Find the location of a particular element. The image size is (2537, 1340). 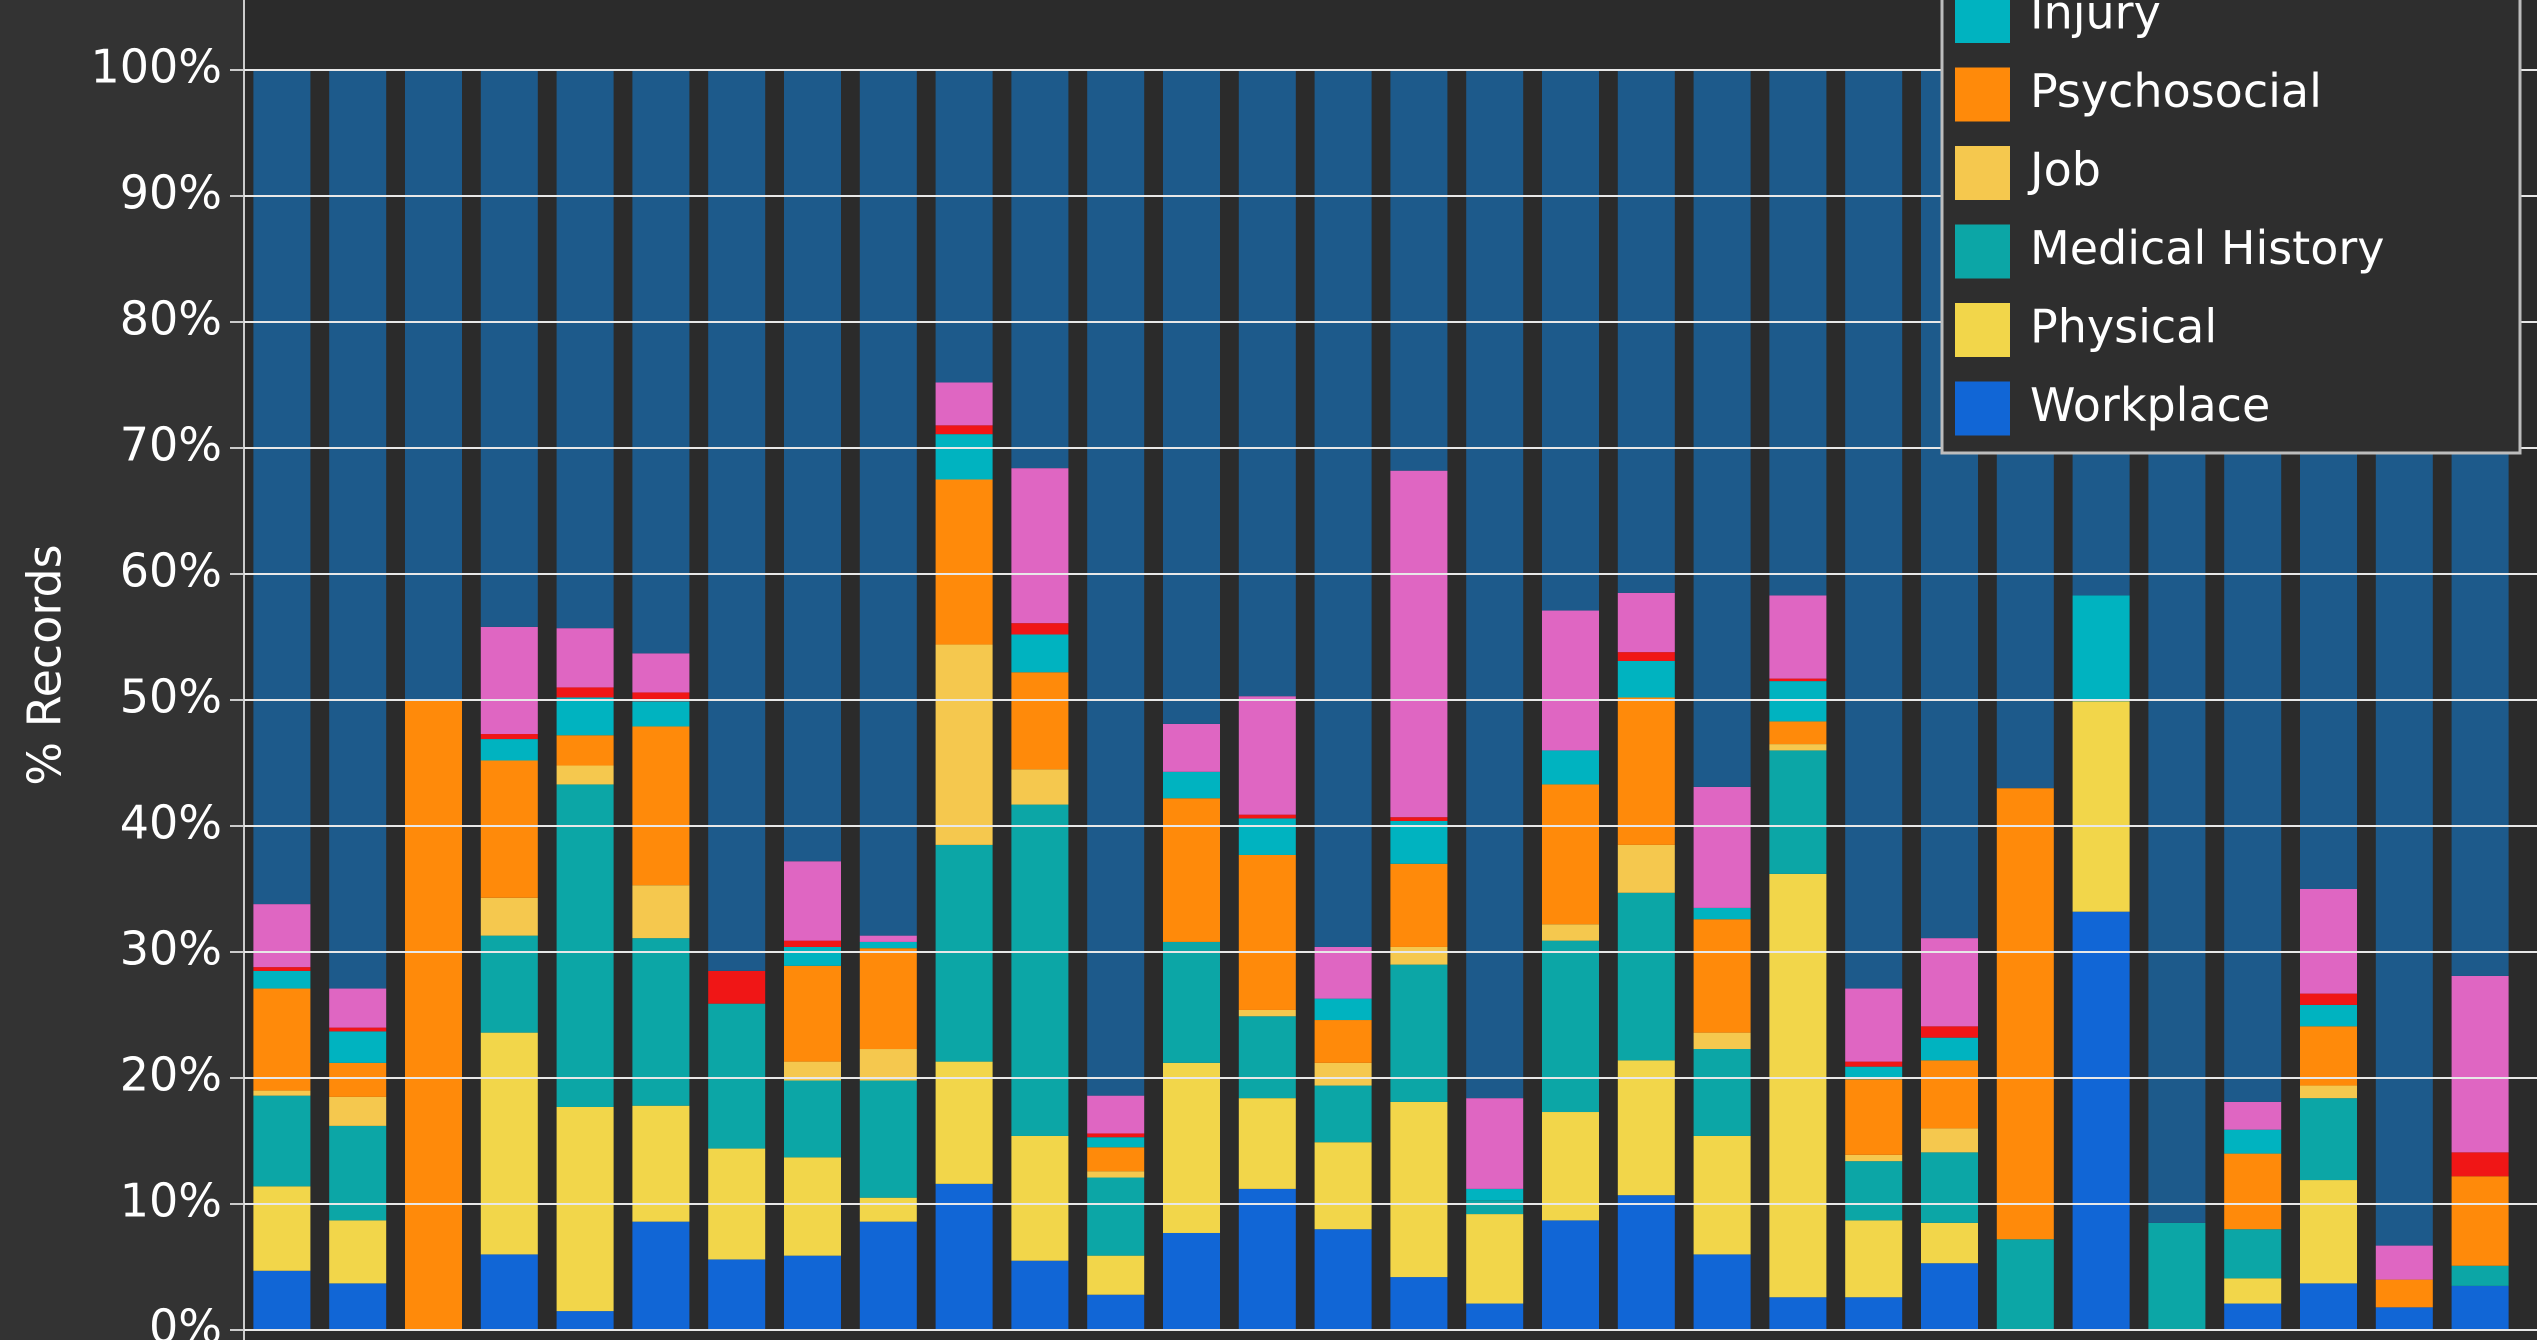

y-tick-label: 70% is located at coordinates (171, 445).